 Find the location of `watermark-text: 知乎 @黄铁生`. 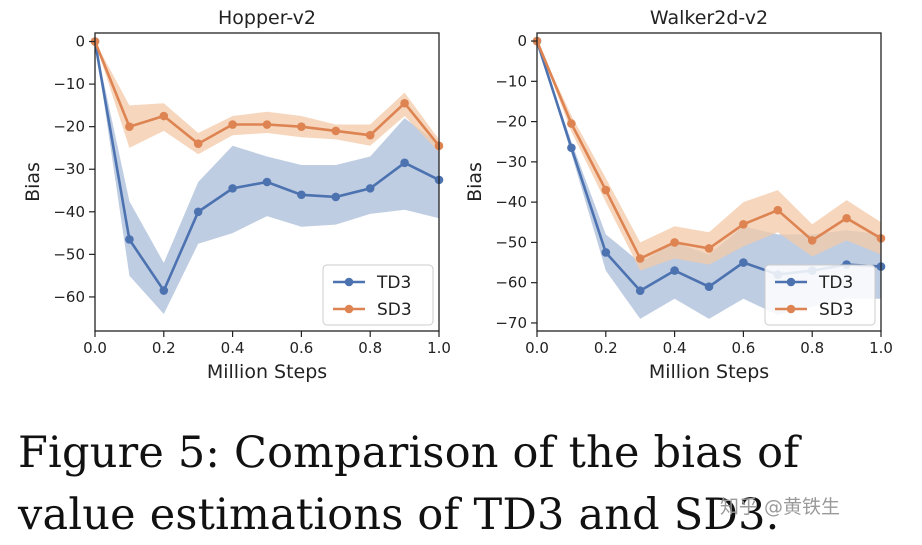

watermark-text: 知乎 @黄铁生 is located at coordinates (780, 507).